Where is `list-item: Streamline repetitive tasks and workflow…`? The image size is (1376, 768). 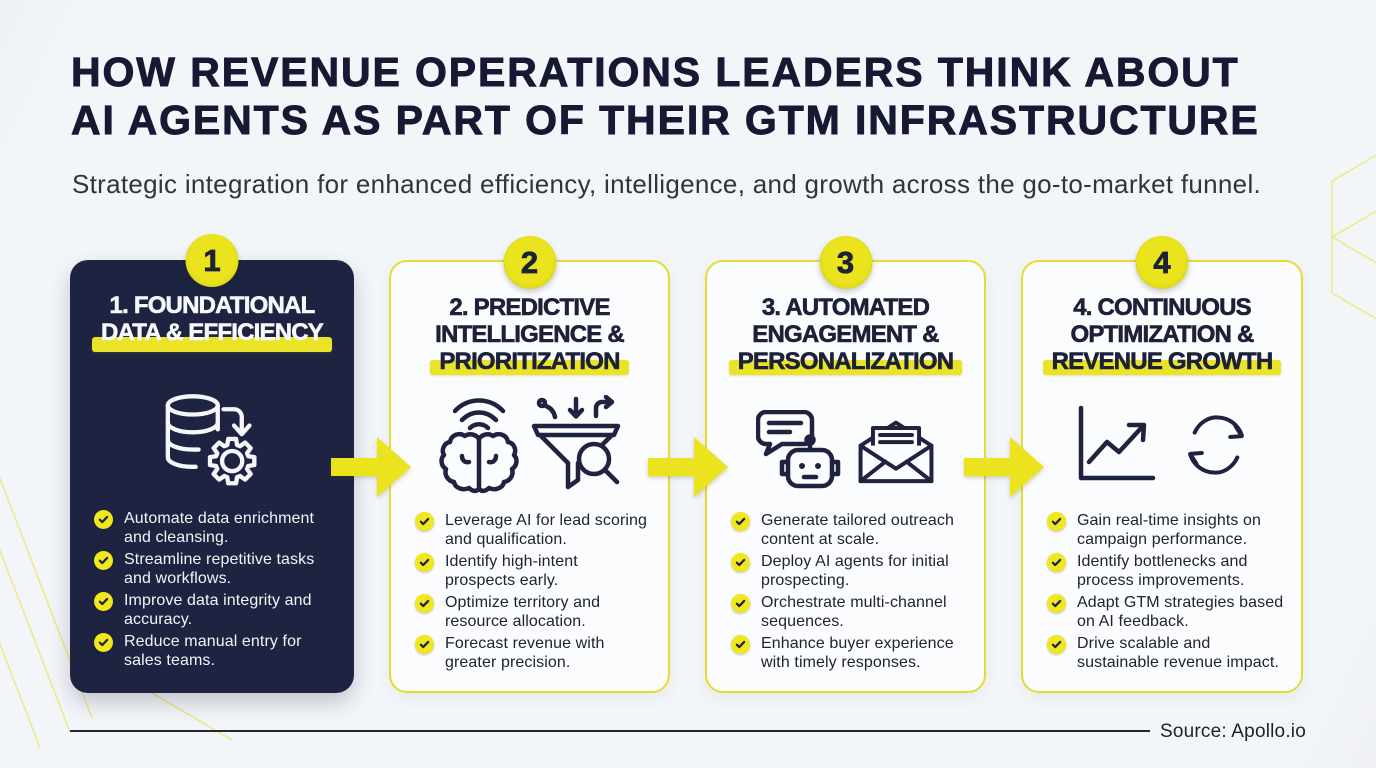
list-item: Streamline repetitive tasks and workflow… is located at coordinates (218, 569).